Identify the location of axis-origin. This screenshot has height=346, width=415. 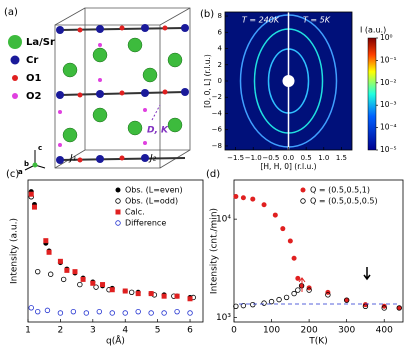
(35, 165).